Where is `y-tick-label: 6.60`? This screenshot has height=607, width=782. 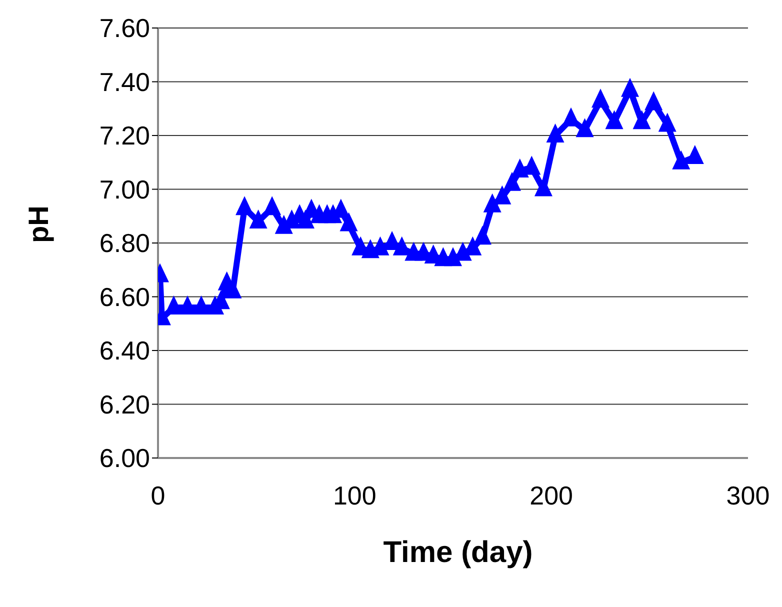
y-tick-label: 6.60 is located at coordinates (124, 297).